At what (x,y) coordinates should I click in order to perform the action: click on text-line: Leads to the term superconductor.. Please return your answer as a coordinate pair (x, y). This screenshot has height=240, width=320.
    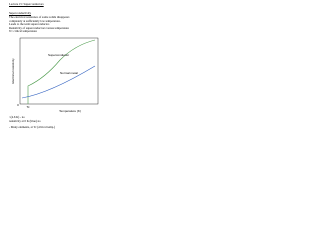
    Looking at the image, I should click on (29, 24).